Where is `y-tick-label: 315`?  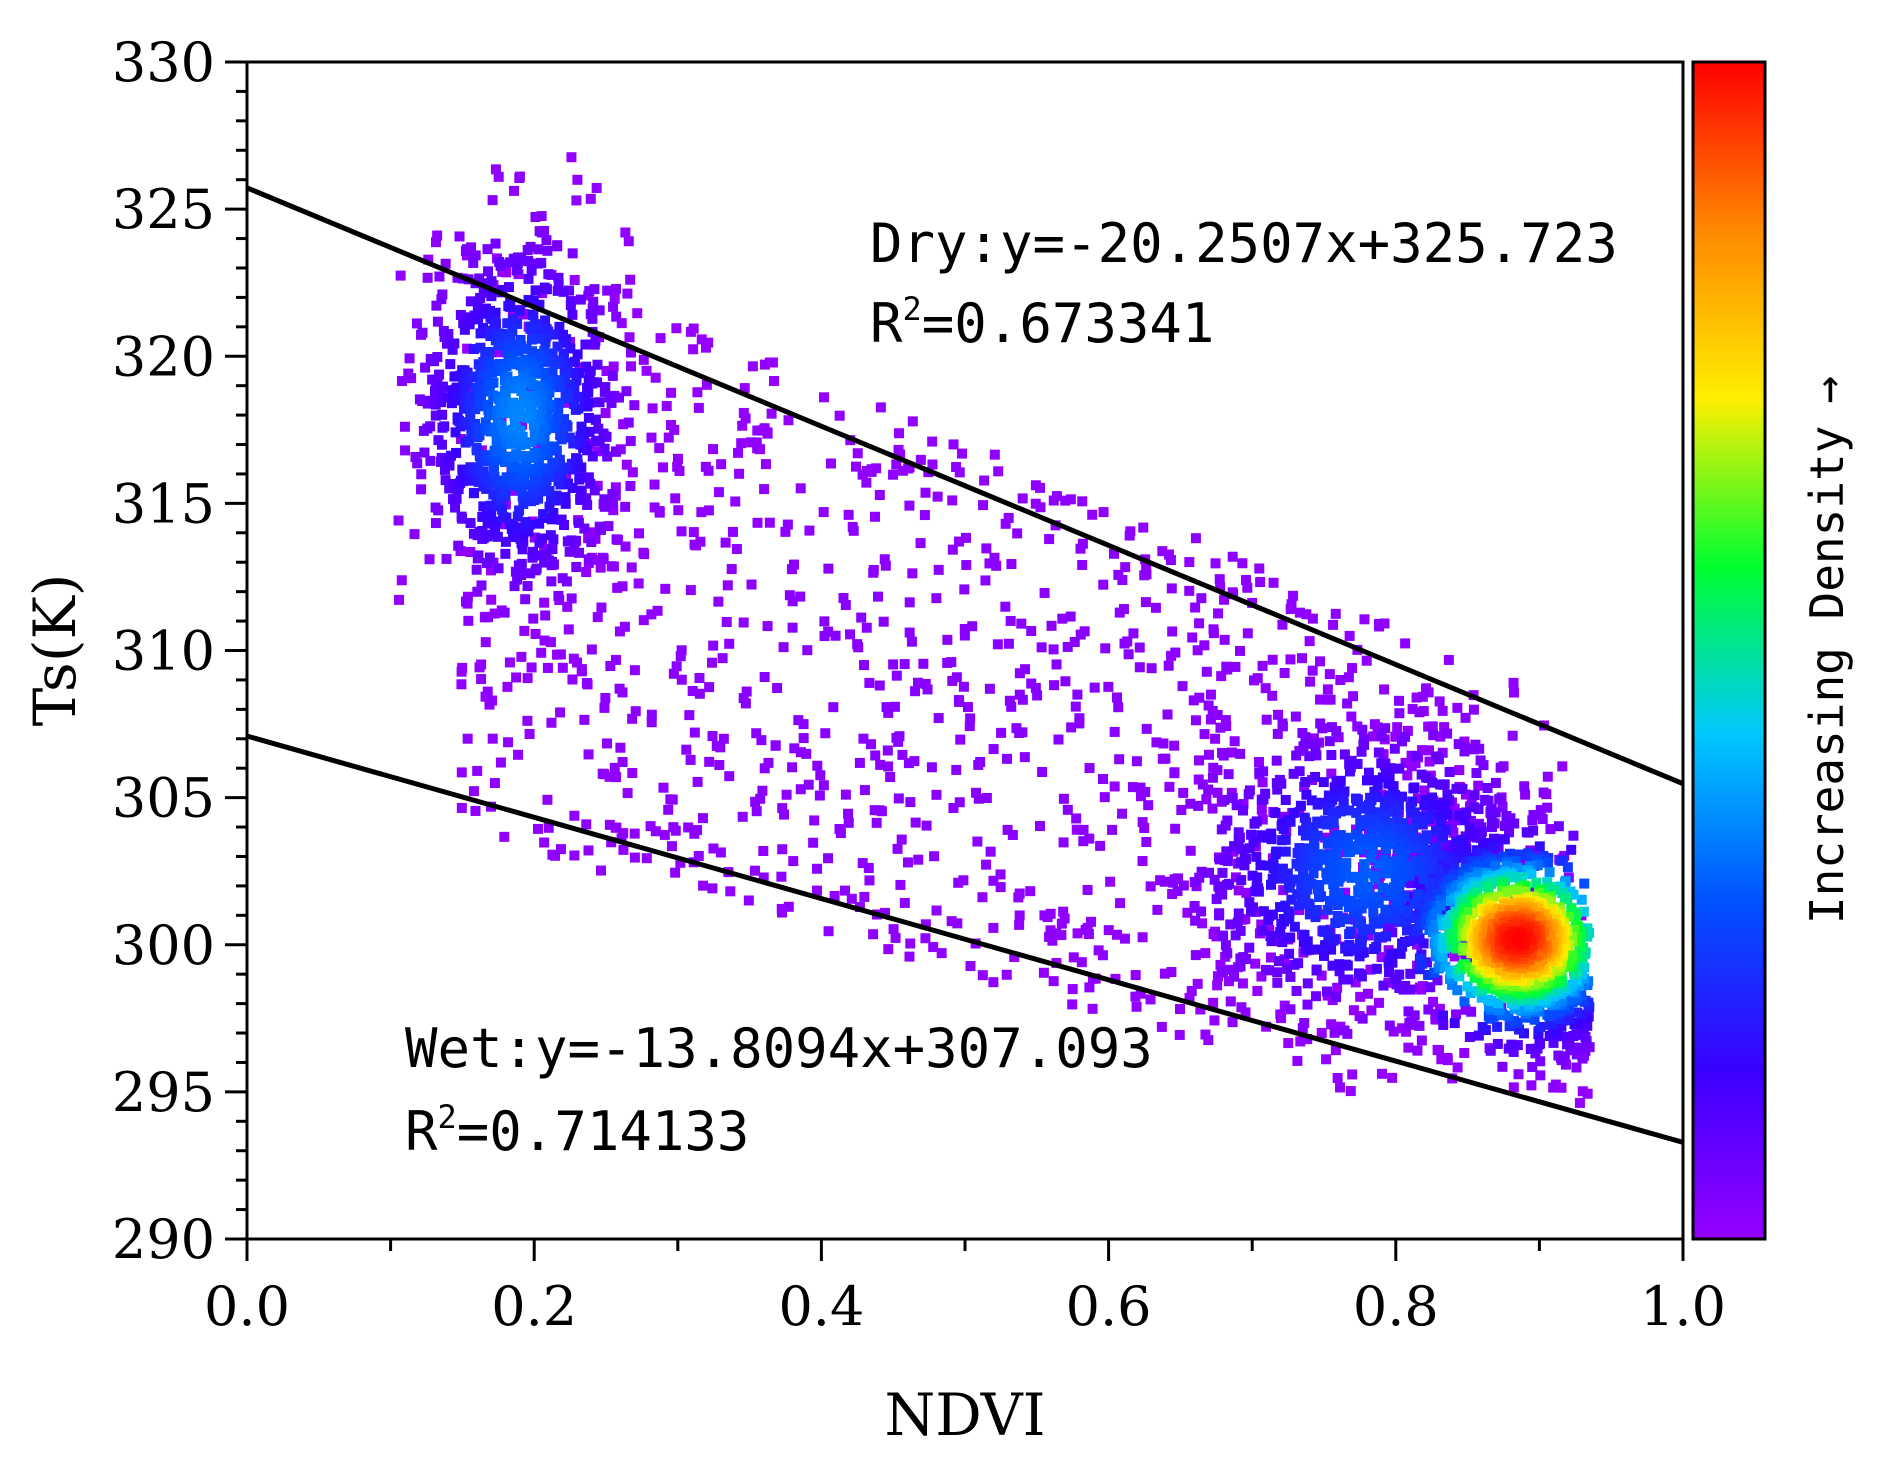
y-tick-label: 315 is located at coordinates (163, 503).